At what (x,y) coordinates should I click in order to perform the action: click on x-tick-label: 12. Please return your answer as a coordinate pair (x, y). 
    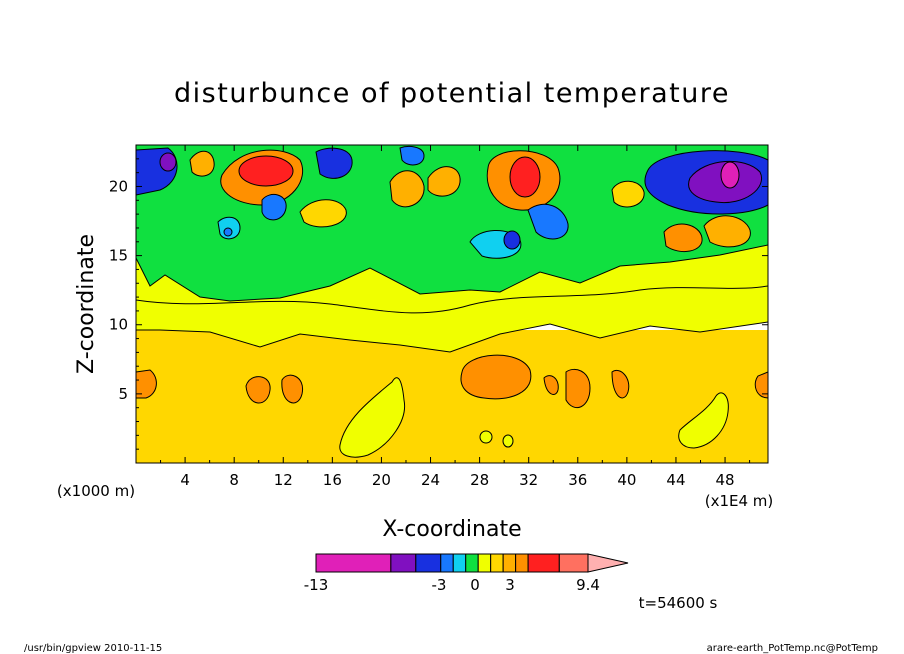
    Looking at the image, I should click on (283, 480).